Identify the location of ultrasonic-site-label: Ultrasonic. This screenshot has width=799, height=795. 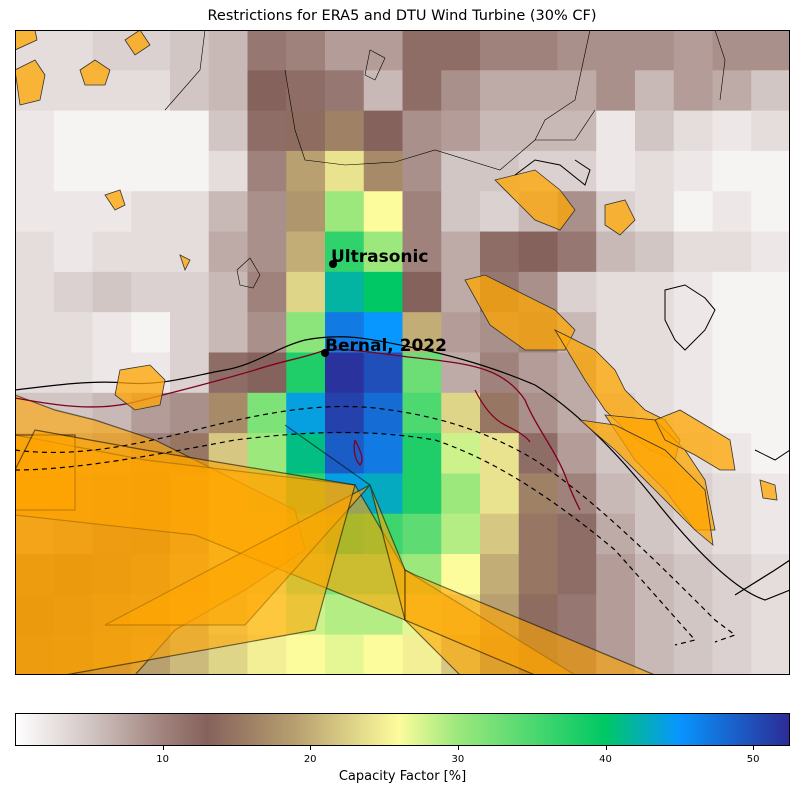
(379, 257).